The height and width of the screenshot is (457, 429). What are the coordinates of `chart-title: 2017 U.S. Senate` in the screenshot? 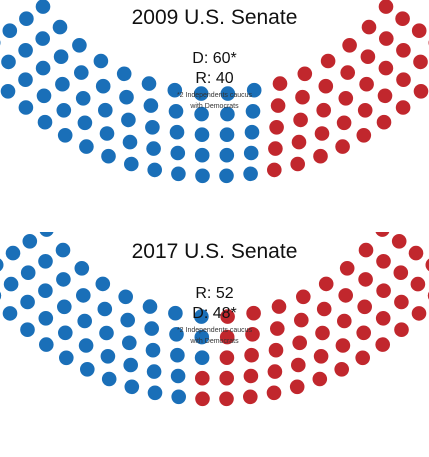 It's located at (214, 251).